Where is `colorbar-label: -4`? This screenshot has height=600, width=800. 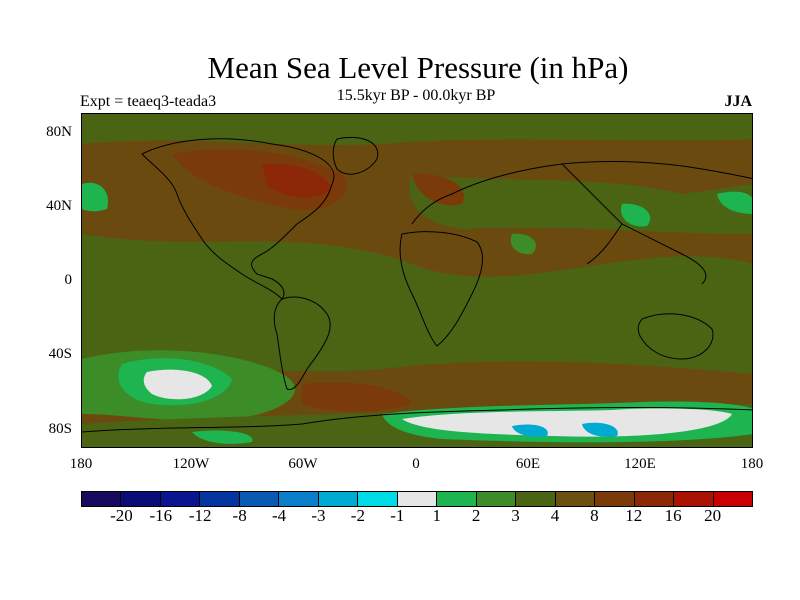 colorbar-label: -4 is located at coordinates (279, 515).